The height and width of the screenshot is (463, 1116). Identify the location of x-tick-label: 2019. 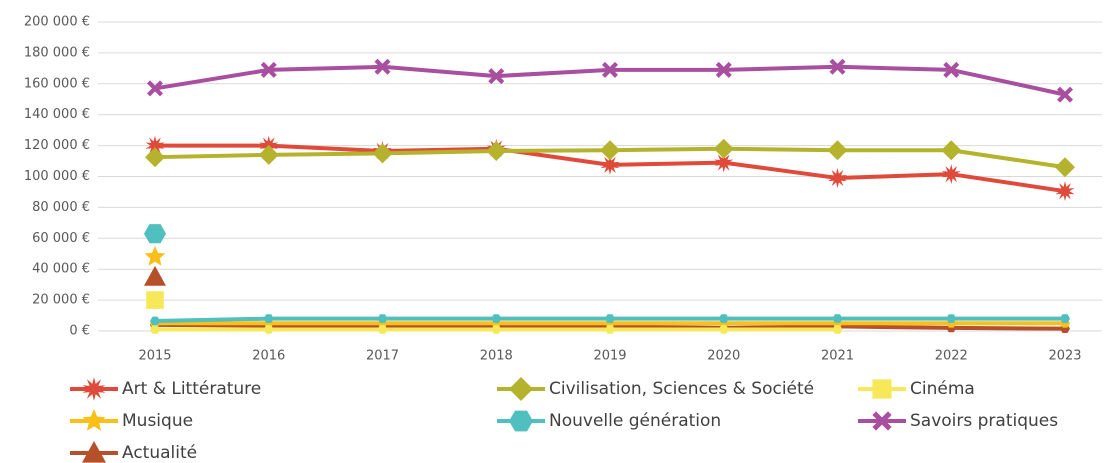
(609, 356).